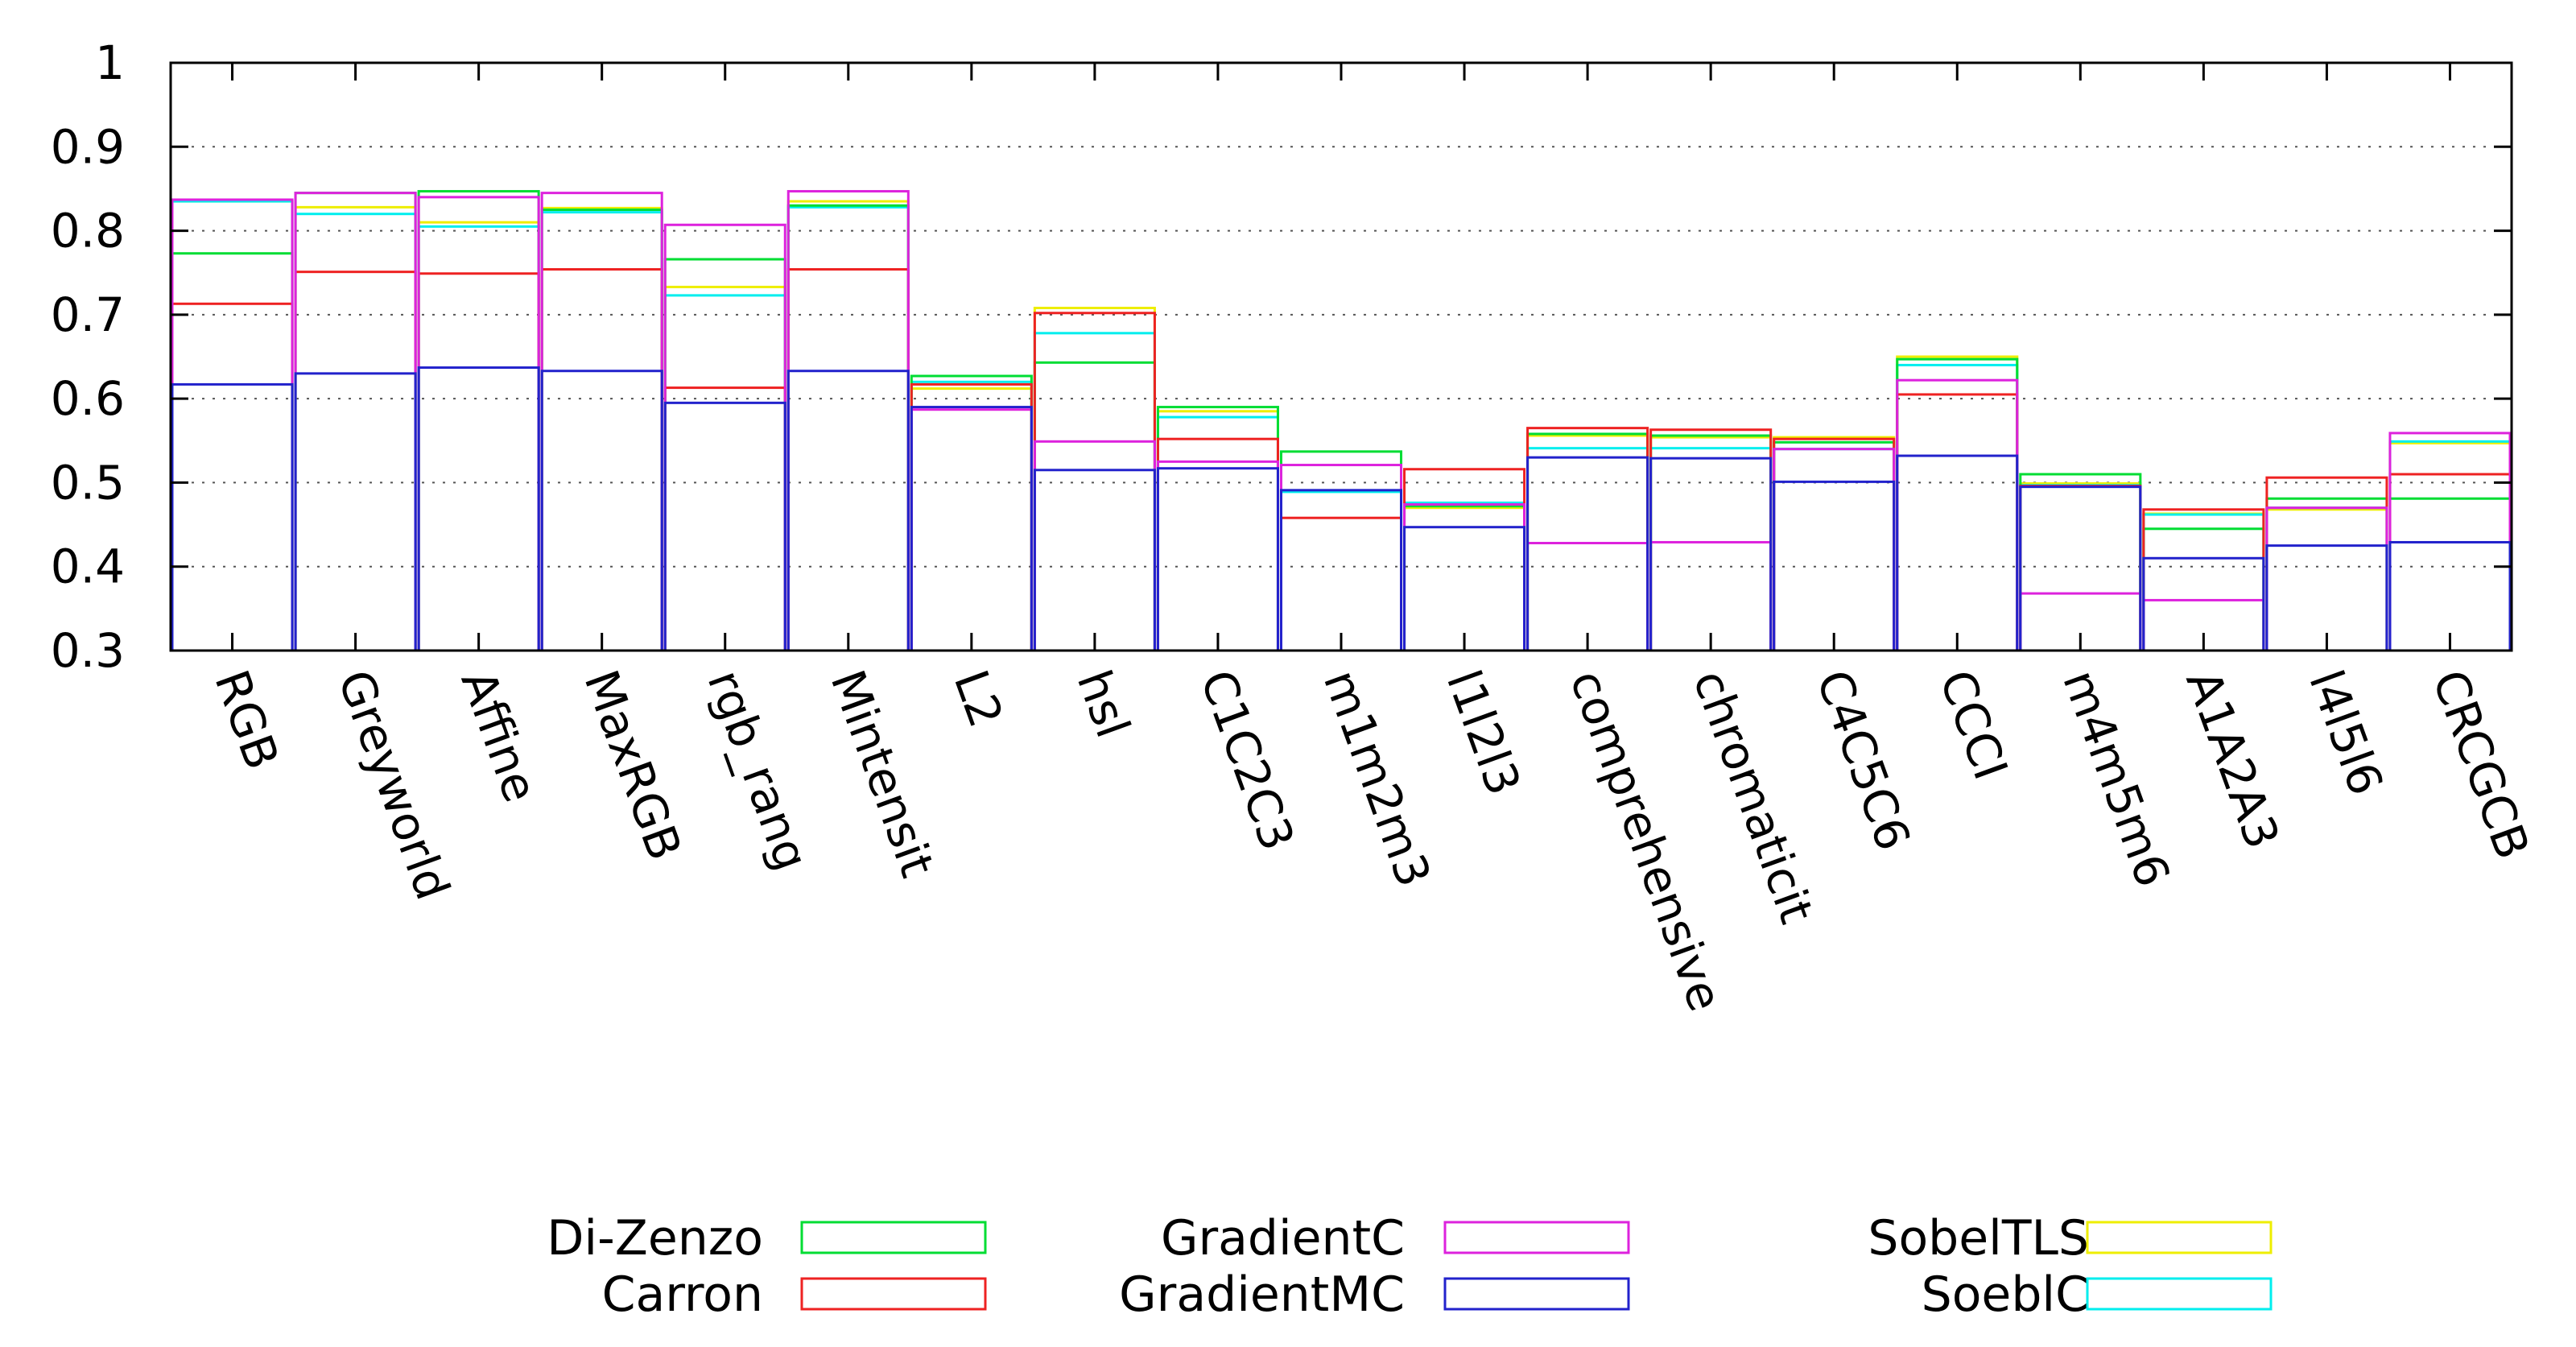 The image size is (2576, 1347). I want to click on legend-item-sobeltls: SobelTLS, so click(2070, 1238).